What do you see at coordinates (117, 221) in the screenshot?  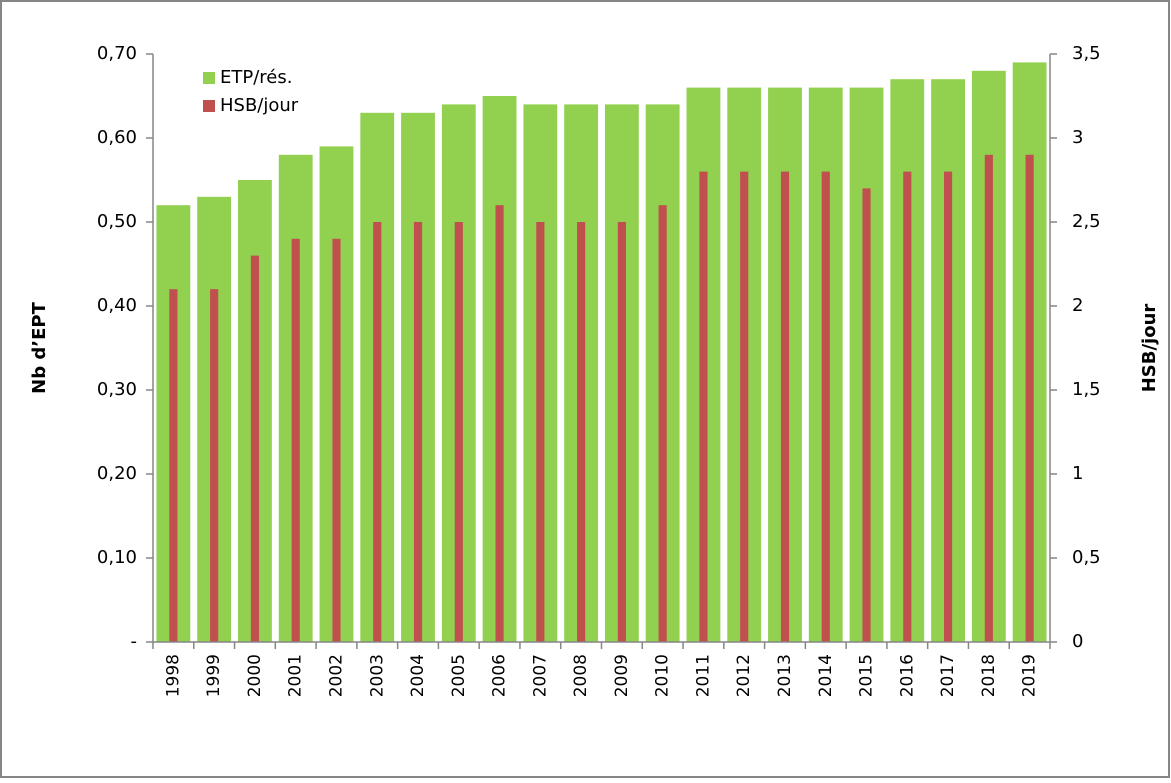 I see `y-tick-label: 0,50` at bounding box center [117, 221].